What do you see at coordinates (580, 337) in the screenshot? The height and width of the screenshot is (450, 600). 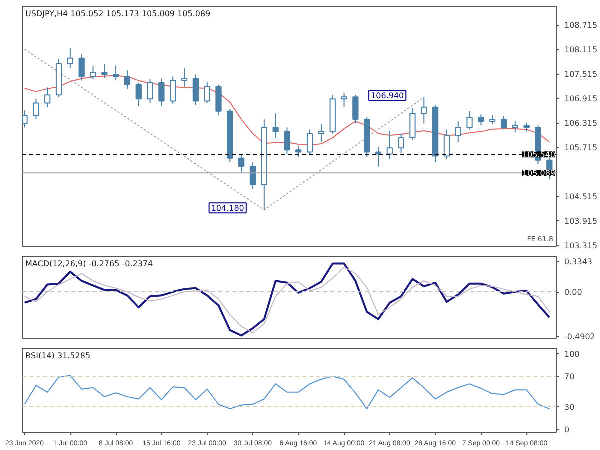 I see `y-tick-label: -0.4902` at bounding box center [580, 337].